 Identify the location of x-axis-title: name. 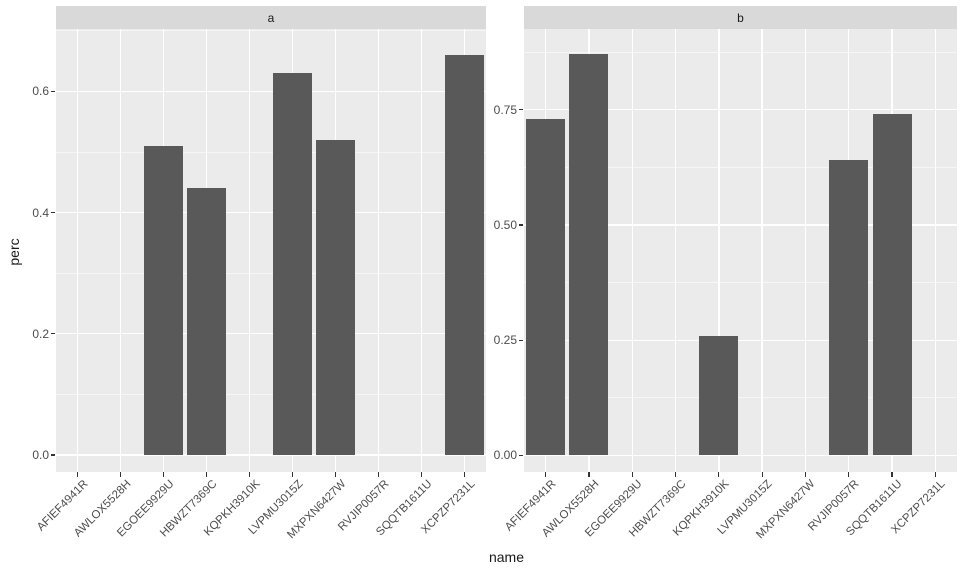
(506, 557).